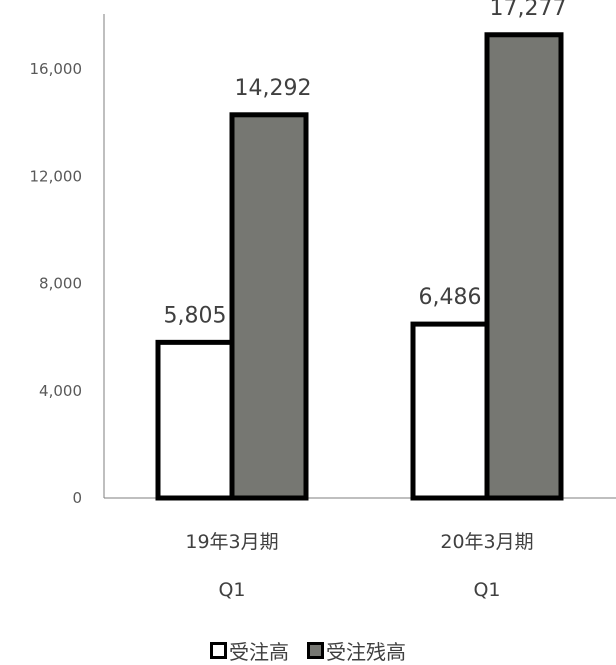  What do you see at coordinates (231, 542) in the screenshot?
I see `category-label-period: 19年3月期` at bounding box center [231, 542].